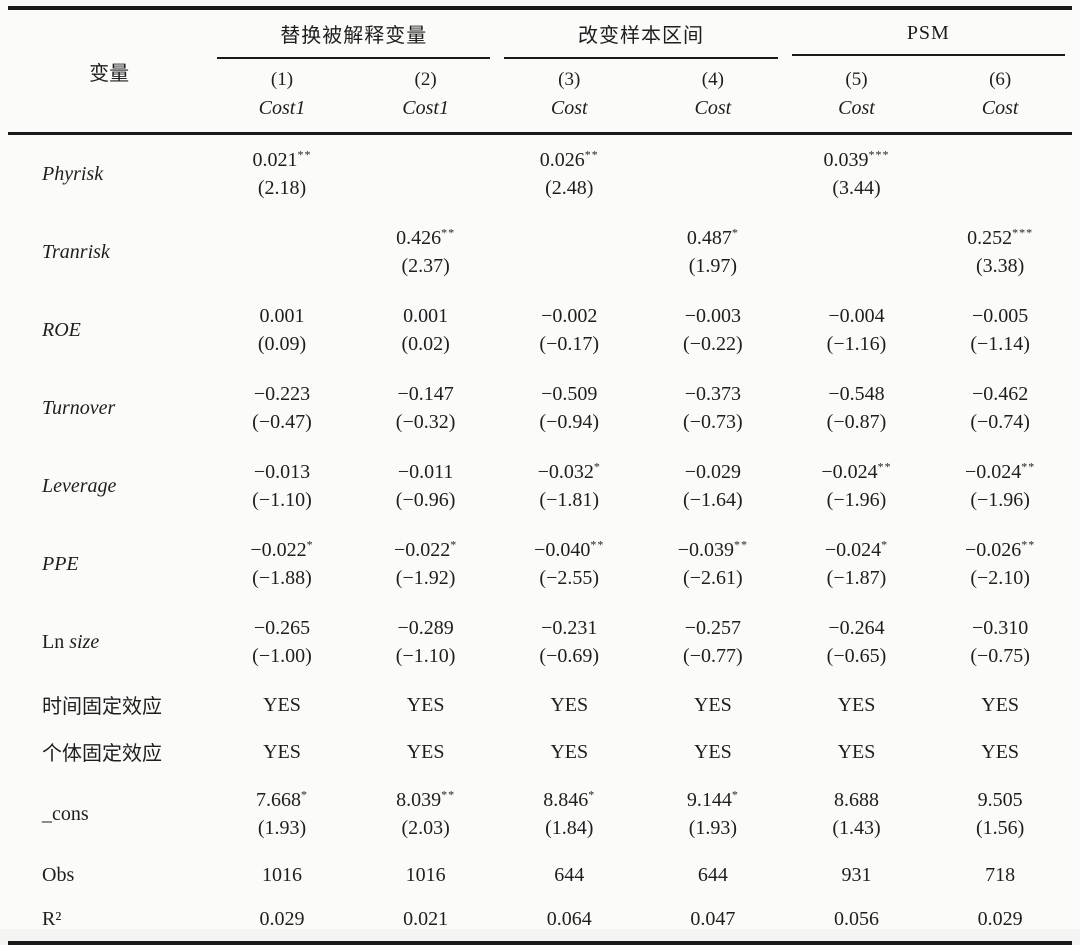  I want to click on coefficient-cell: −0.002 (−0.17), so click(569, 330).